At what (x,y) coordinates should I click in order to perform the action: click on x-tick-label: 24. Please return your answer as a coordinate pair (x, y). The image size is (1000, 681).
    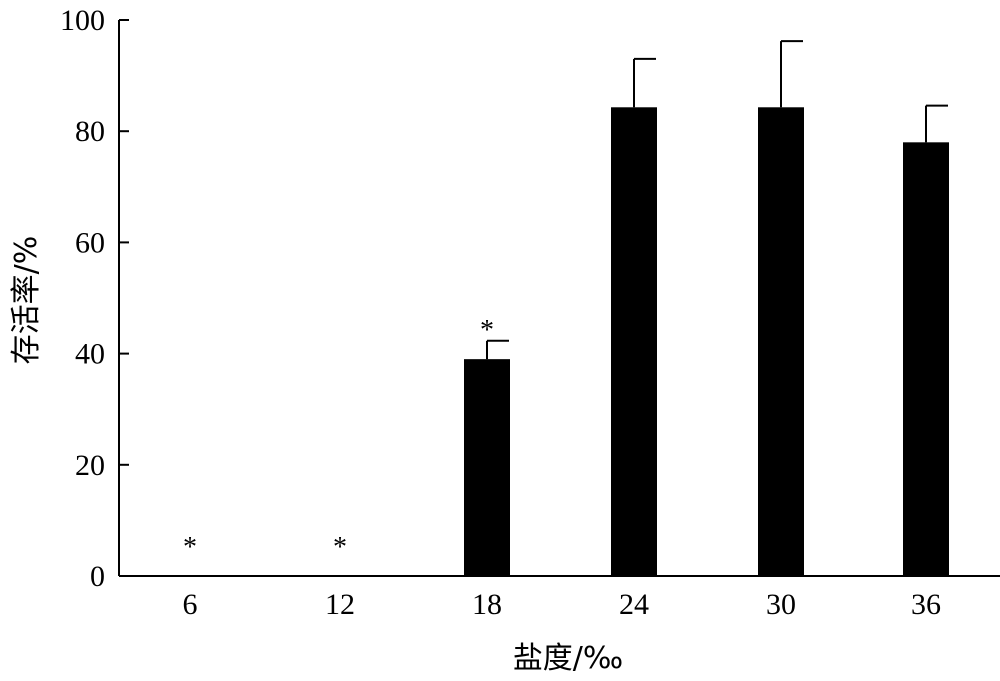
    Looking at the image, I should click on (634, 604).